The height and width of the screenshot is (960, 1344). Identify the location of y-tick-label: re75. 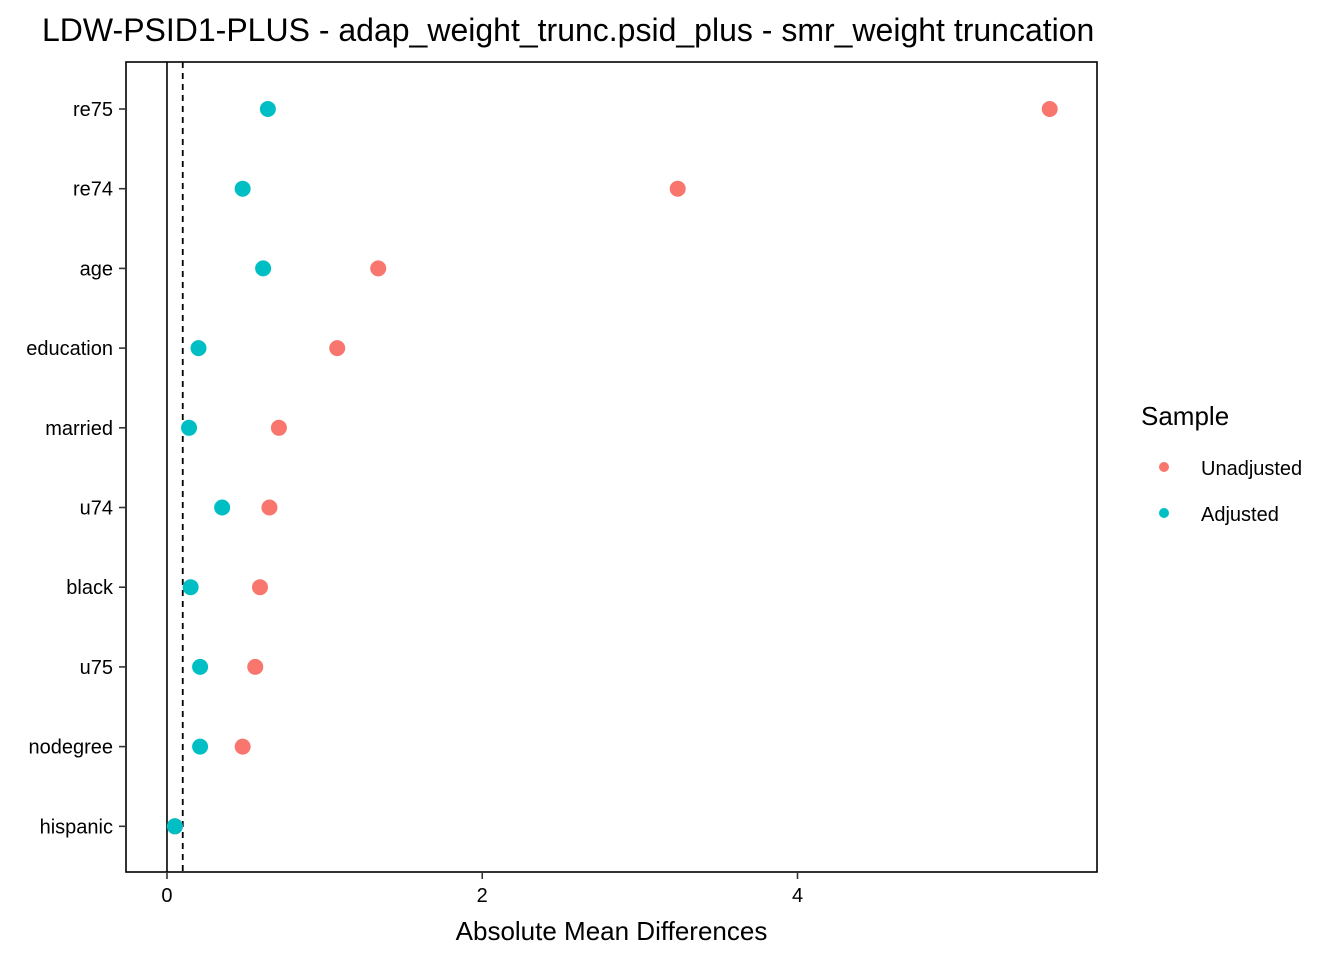
(93, 110).